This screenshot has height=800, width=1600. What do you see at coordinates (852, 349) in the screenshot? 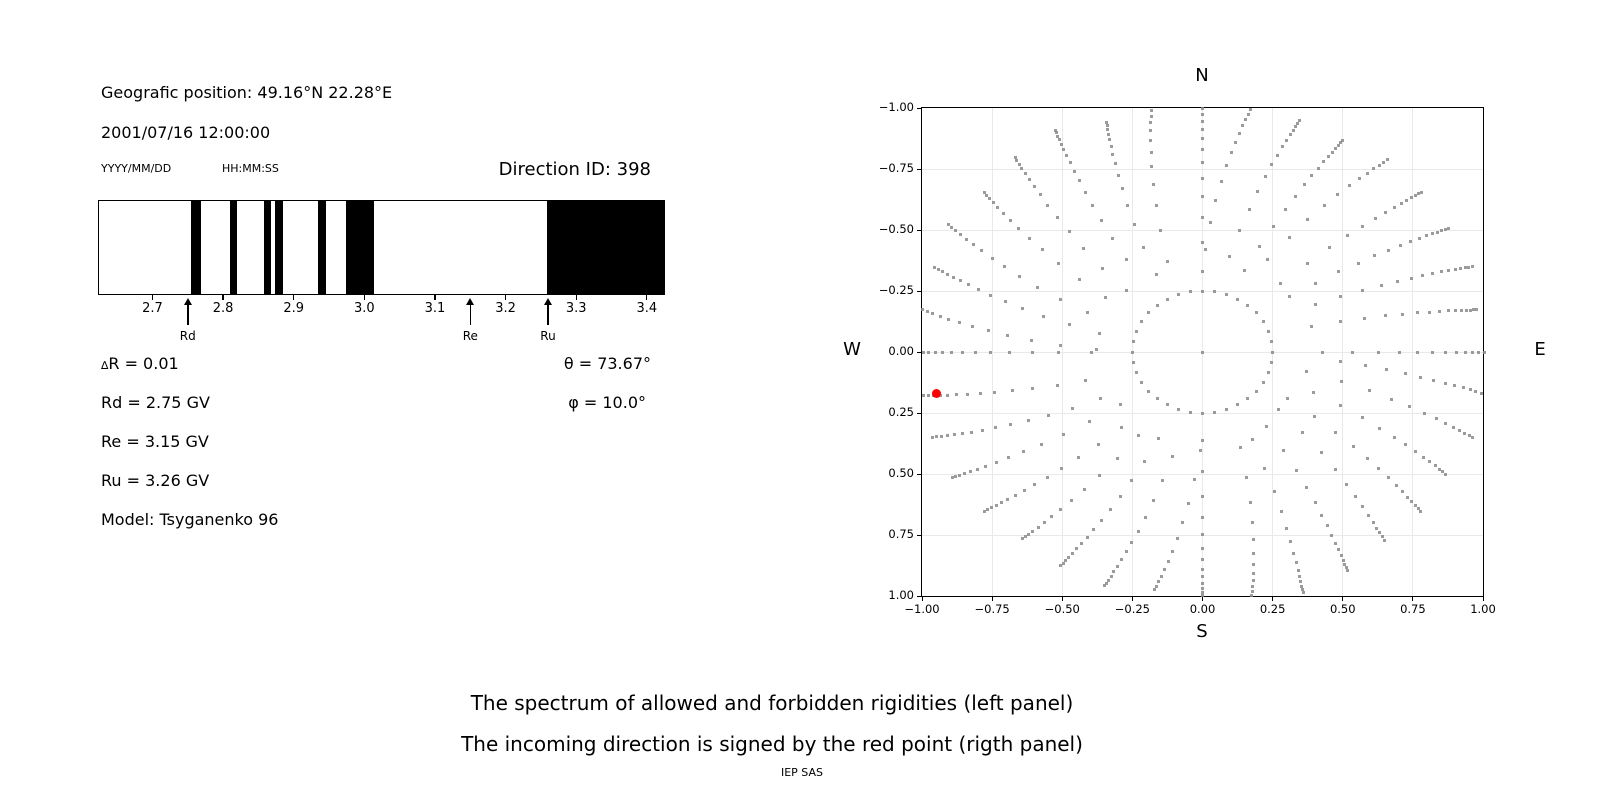
I see `compass-west-label: W` at bounding box center [852, 349].